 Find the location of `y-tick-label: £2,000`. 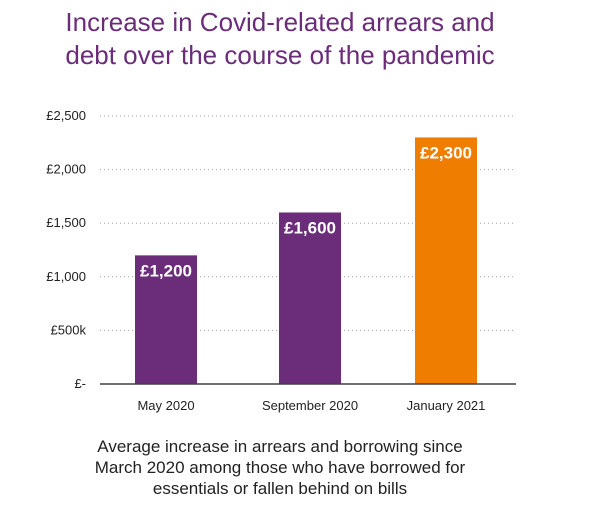

y-tick-label: £2,000 is located at coordinates (66, 169).